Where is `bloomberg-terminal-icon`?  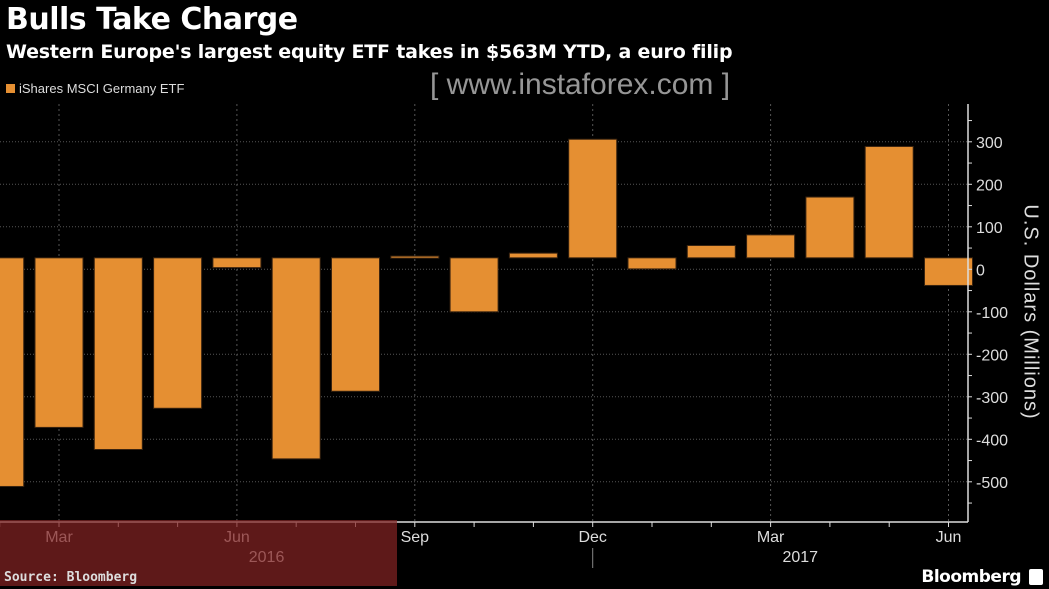 bloomberg-terminal-icon is located at coordinates (1036, 577).